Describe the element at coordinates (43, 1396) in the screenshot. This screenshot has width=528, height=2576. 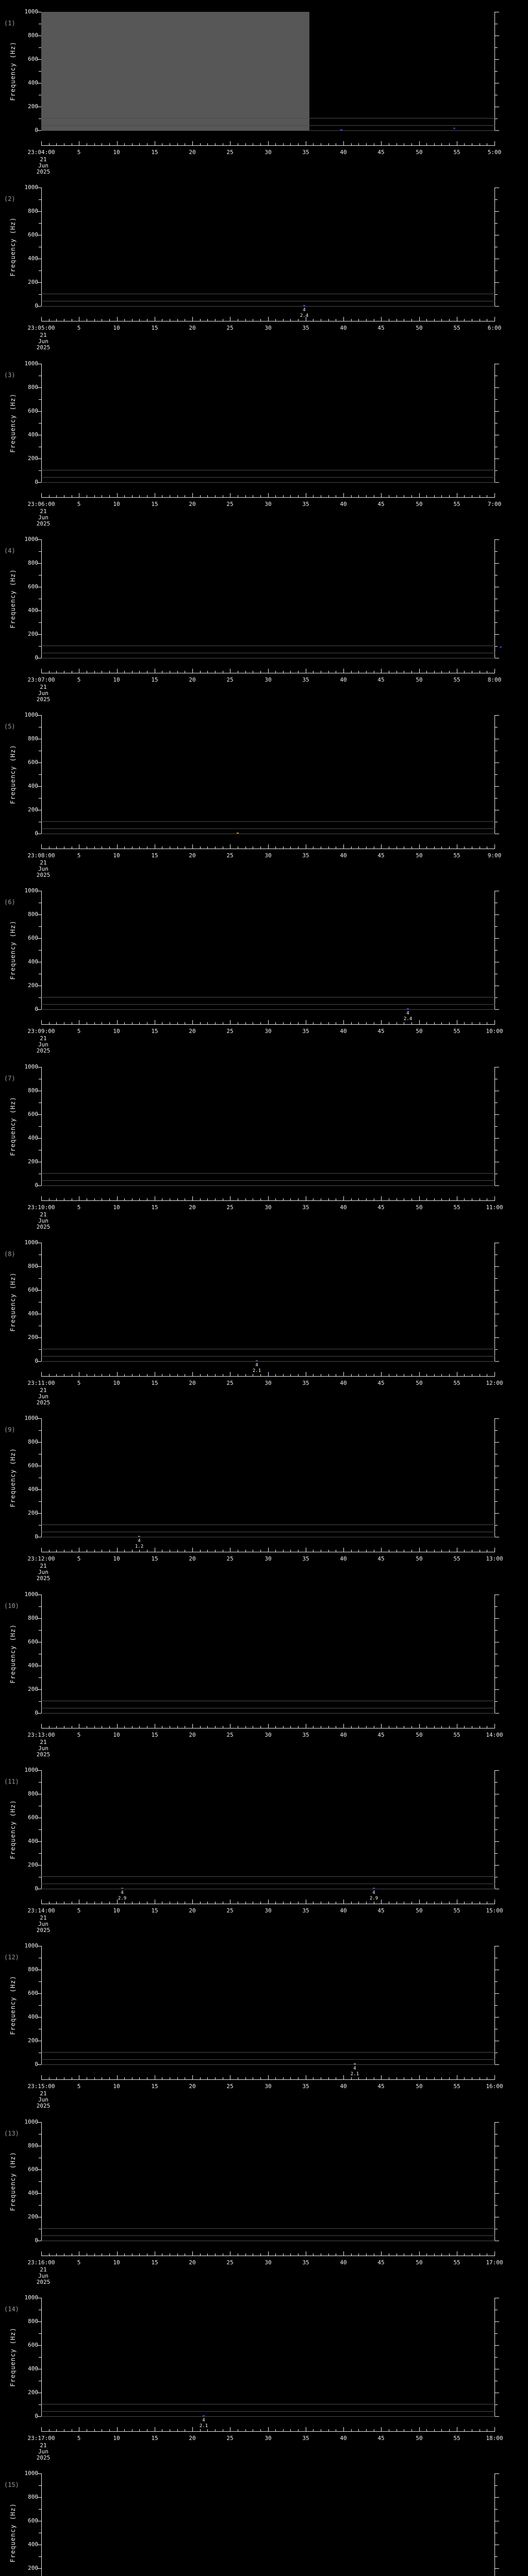
I see `date-month: Jun` at that location.